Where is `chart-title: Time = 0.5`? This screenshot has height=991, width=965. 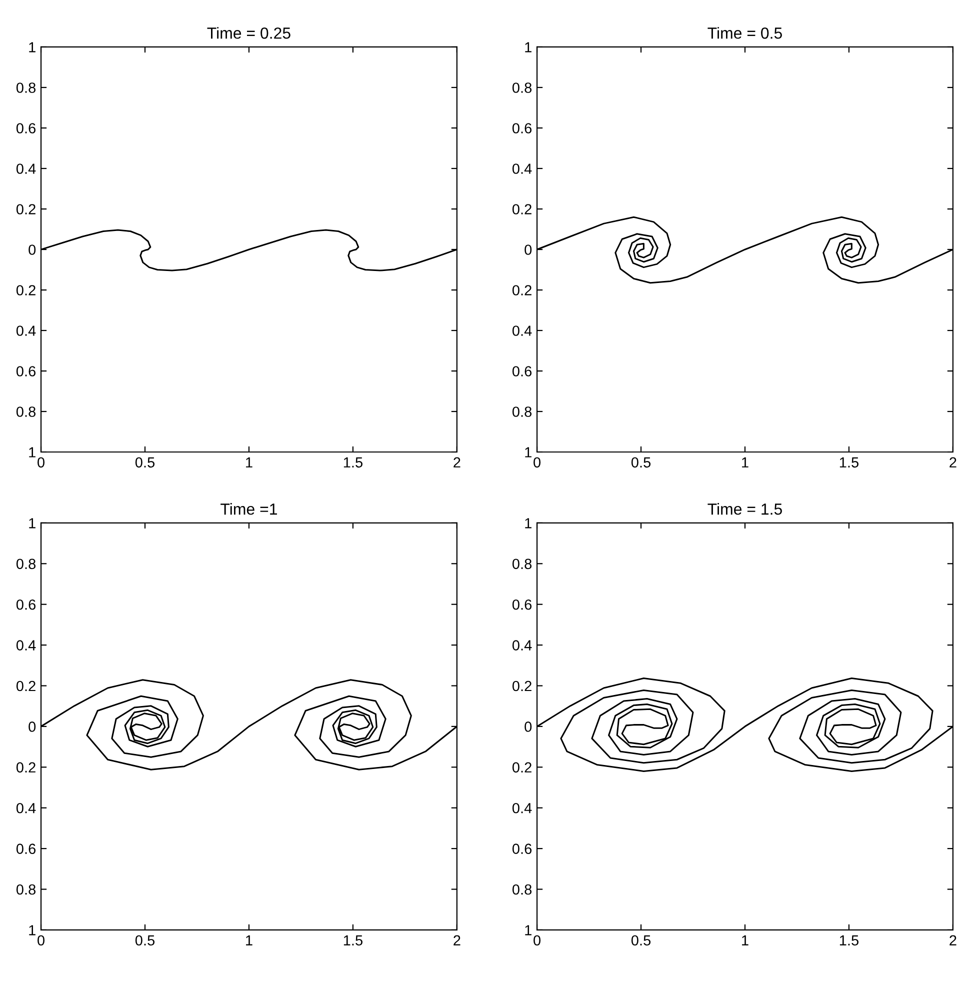
chart-title: Time = 0.5 is located at coordinates (745, 33).